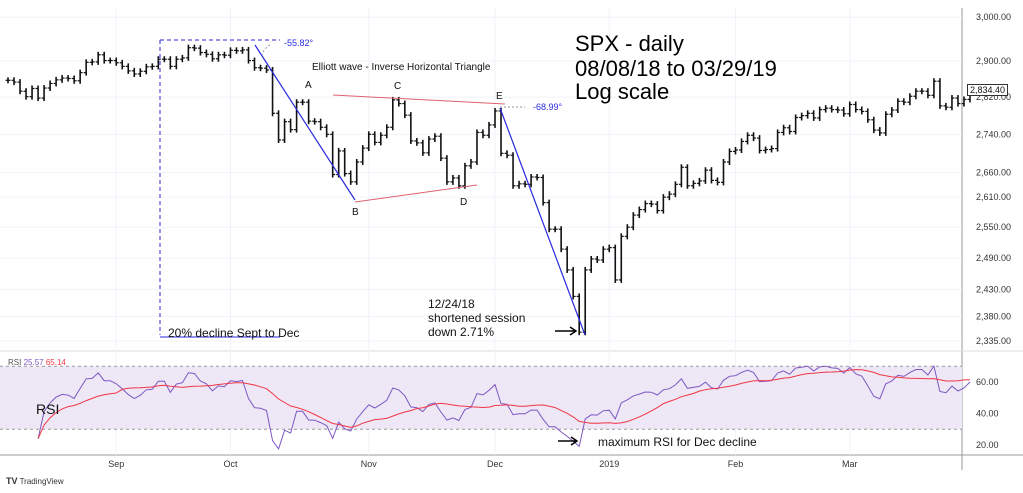 The image size is (1023, 493). I want to click on x-tick-label: Nov, so click(369, 464).